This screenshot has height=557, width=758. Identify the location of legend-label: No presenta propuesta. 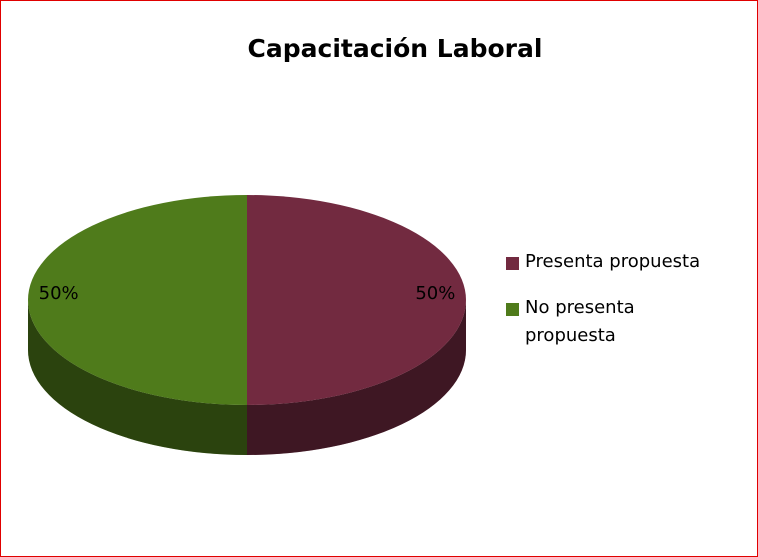
(580, 321).